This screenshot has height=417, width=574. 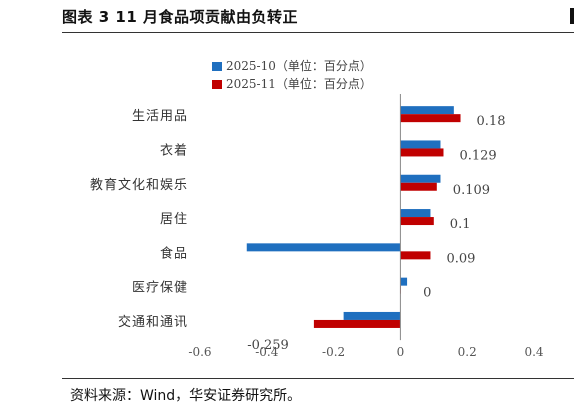 I want to click on x-tick-label: -0.6, so click(x=199, y=352).